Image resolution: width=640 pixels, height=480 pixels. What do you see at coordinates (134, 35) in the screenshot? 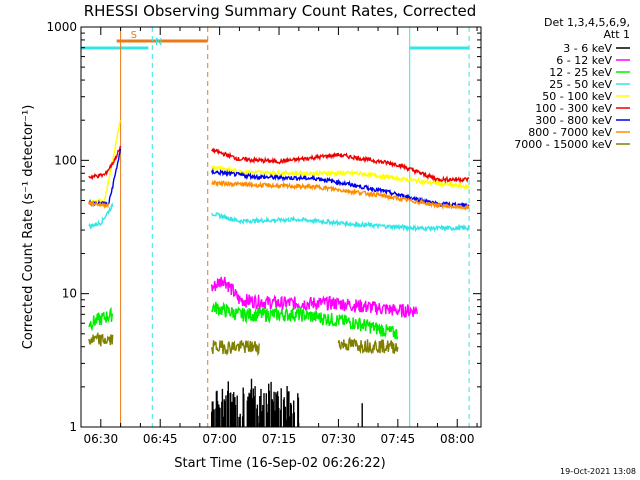
I see `flag-label-S: S` at bounding box center [134, 35].